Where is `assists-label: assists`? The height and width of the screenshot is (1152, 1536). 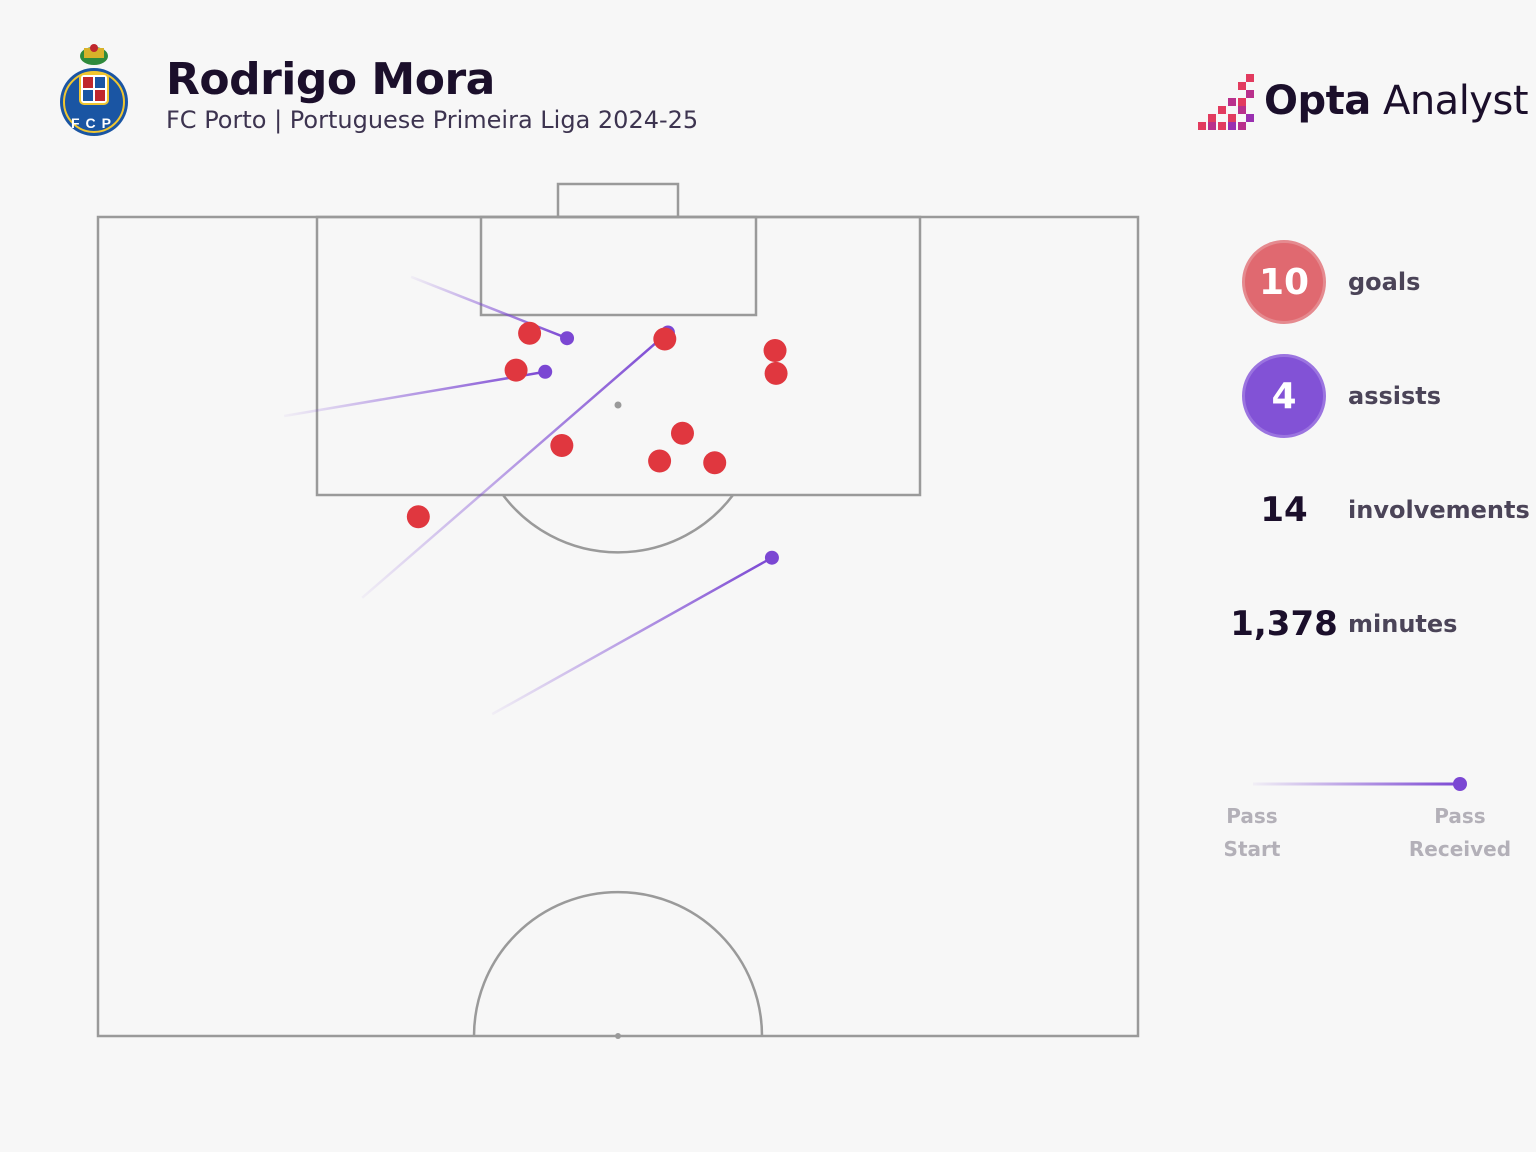
assists-label: assists is located at coordinates (1395, 396).